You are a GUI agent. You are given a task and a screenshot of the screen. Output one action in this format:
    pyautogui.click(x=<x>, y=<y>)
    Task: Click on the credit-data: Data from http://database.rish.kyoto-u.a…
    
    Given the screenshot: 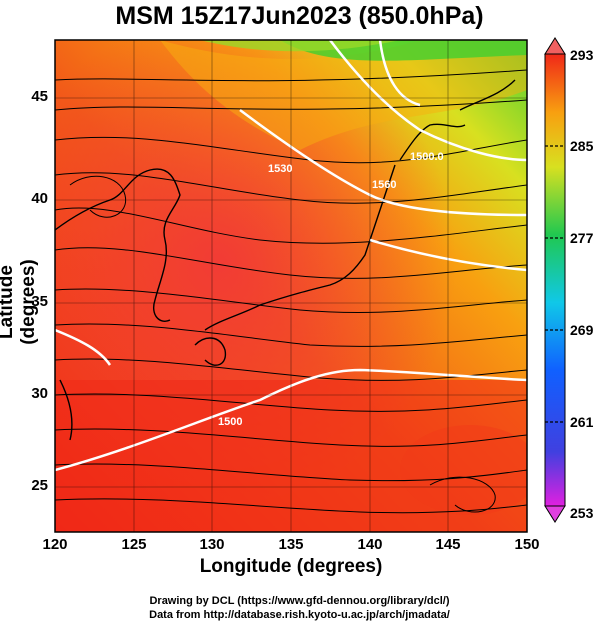 What is the action you would take?
    pyautogui.click(x=299, y=615)
    